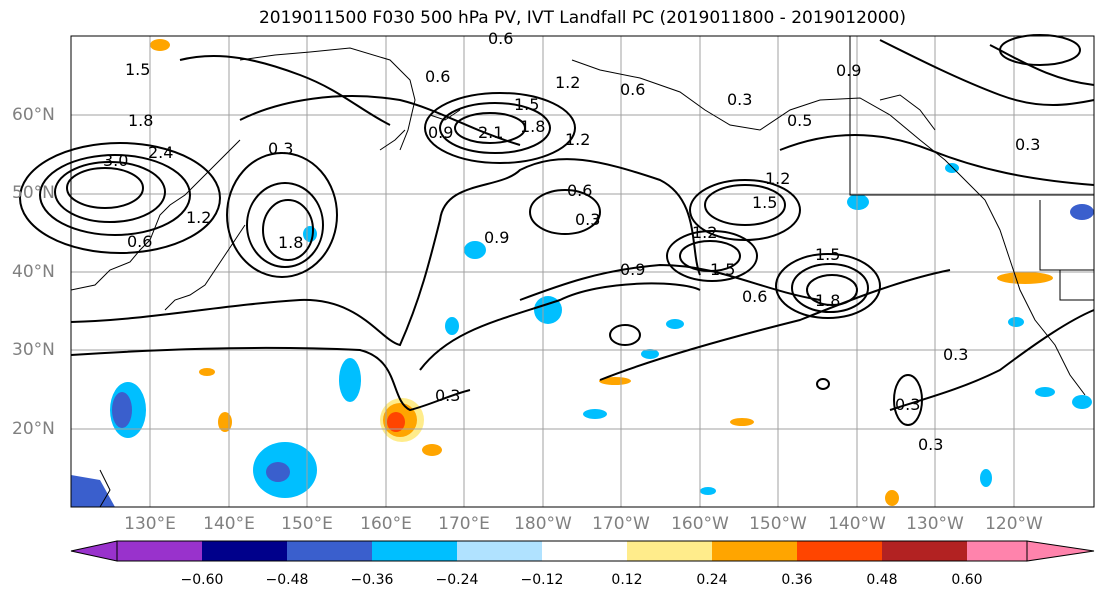 The height and width of the screenshot is (601, 1105). Describe the element at coordinates (307, 524) in the screenshot. I see `lon-label: 150°E` at that location.